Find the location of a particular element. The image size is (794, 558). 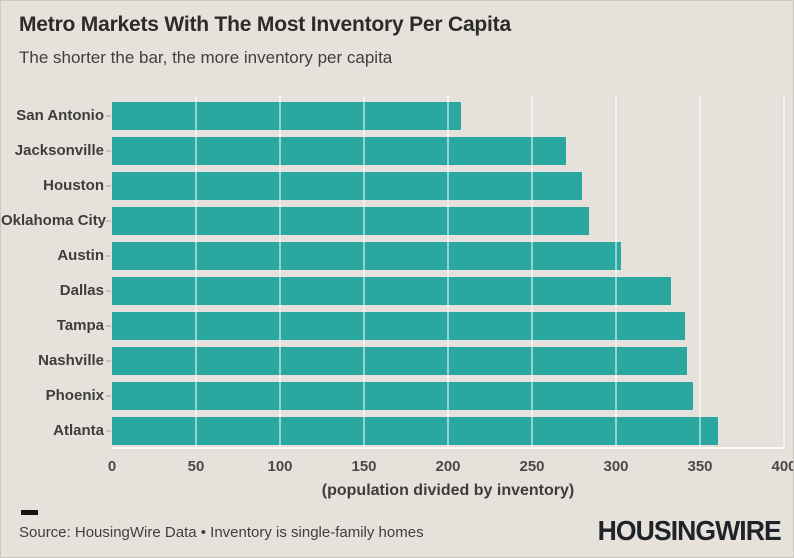

category-label: Oklahoma City is located at coordinates (54, 220).